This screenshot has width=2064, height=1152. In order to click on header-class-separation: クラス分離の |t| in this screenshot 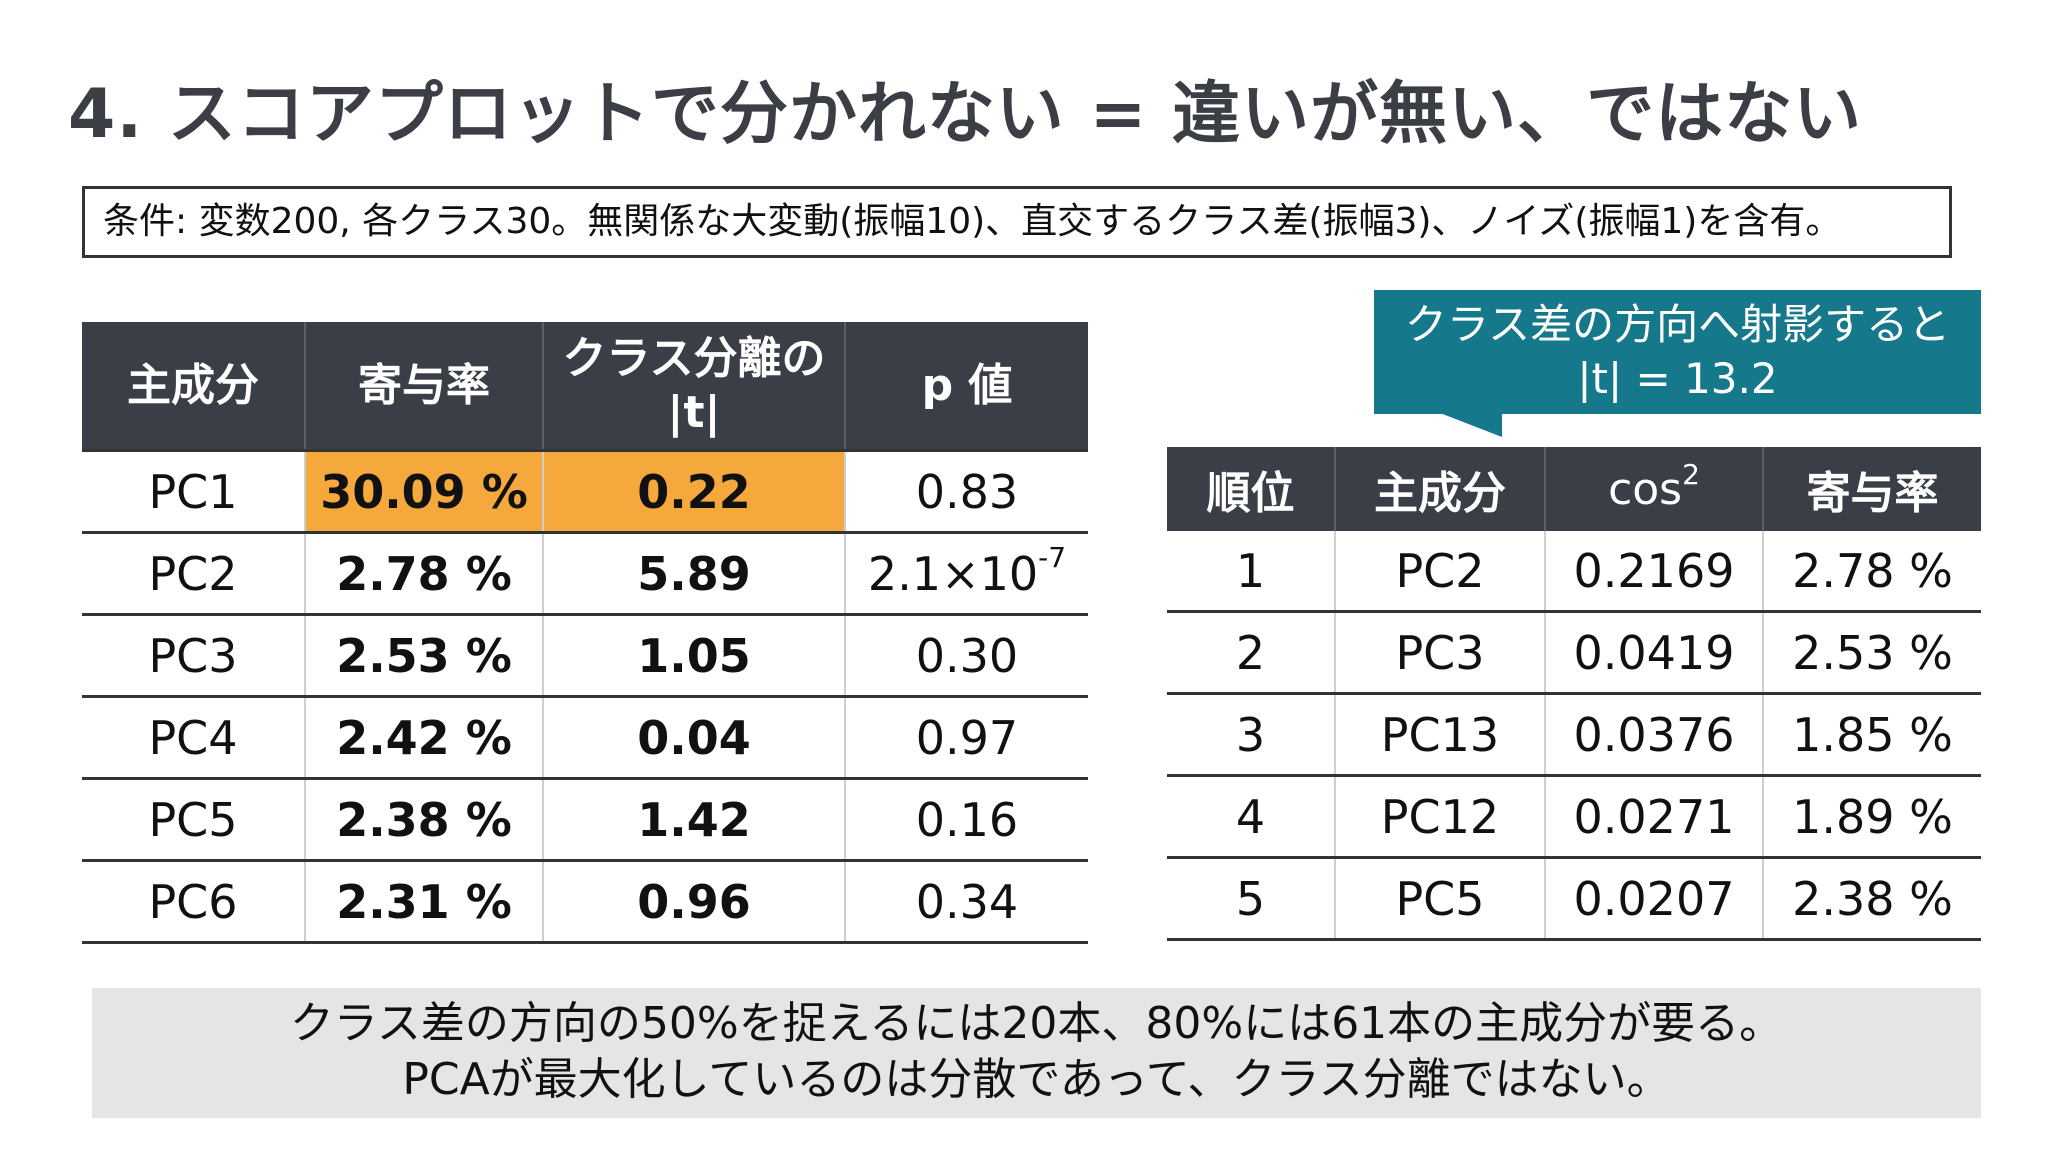, I will do `click(693, 387)`.